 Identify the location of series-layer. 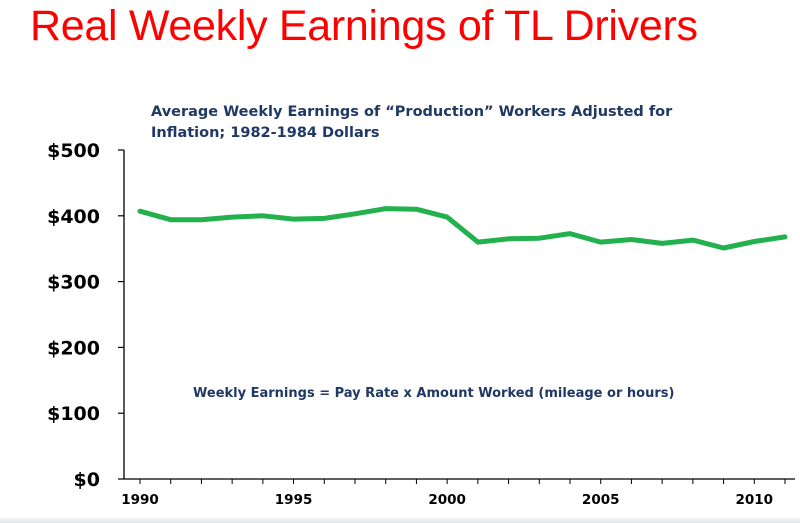
(462, 228).